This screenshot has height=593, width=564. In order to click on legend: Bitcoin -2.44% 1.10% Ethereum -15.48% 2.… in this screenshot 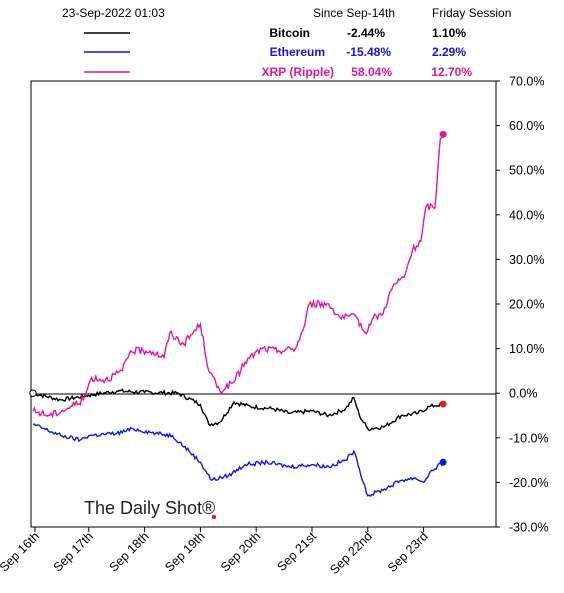, I will do `click(278, 52)`.